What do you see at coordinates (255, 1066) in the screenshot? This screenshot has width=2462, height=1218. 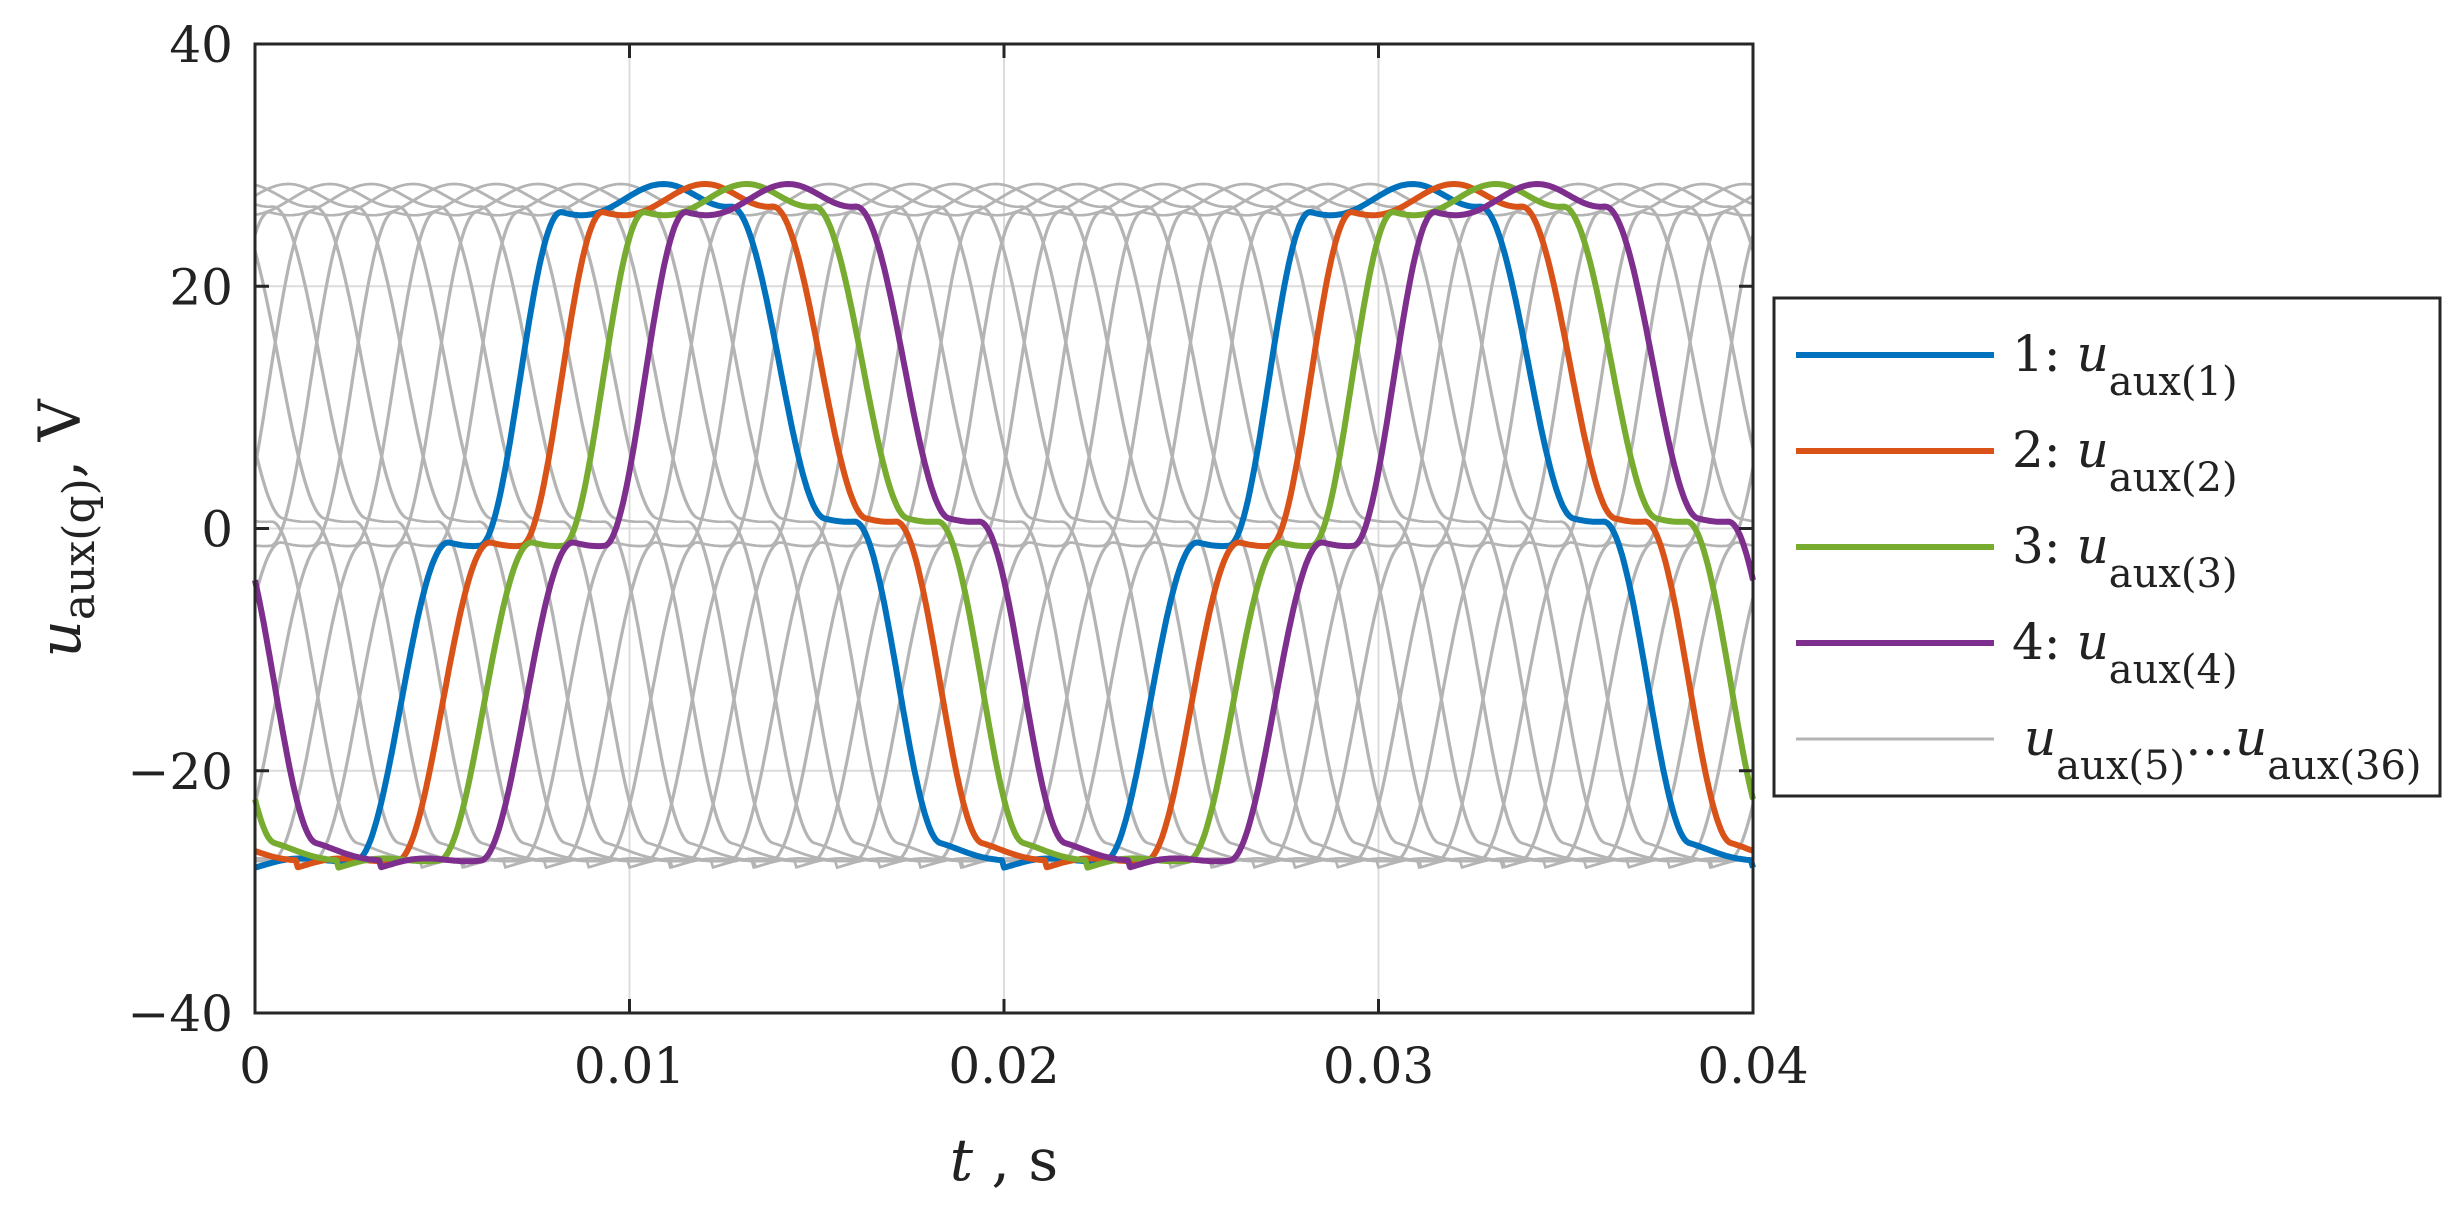 I see `x-tick-label: 0` at bounding box center [255, 1066].